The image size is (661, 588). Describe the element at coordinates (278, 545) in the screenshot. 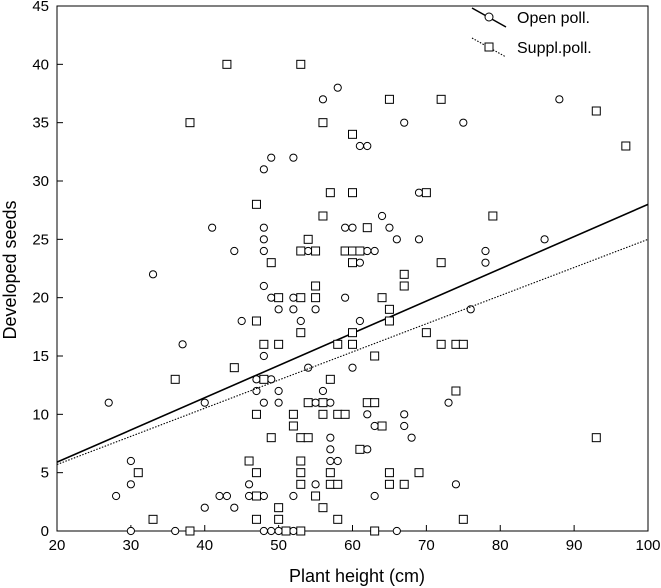

I see `x-tick-label: 50` at that location.